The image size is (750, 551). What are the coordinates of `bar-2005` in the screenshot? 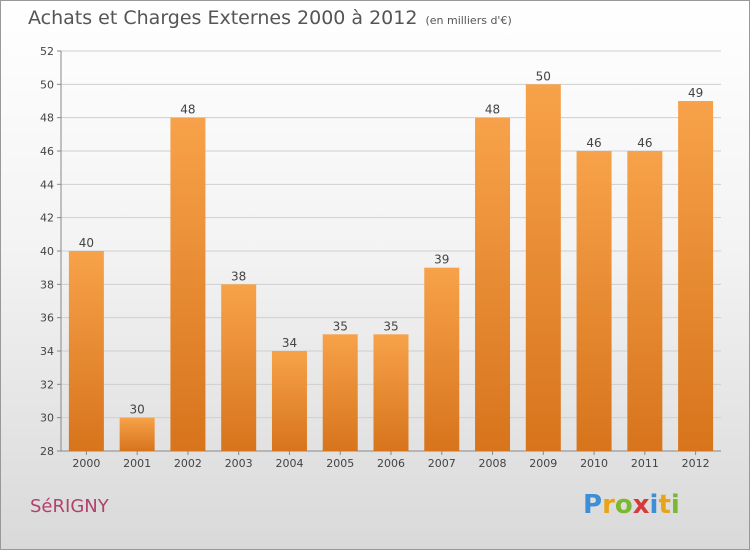 It's located at (340, 392).